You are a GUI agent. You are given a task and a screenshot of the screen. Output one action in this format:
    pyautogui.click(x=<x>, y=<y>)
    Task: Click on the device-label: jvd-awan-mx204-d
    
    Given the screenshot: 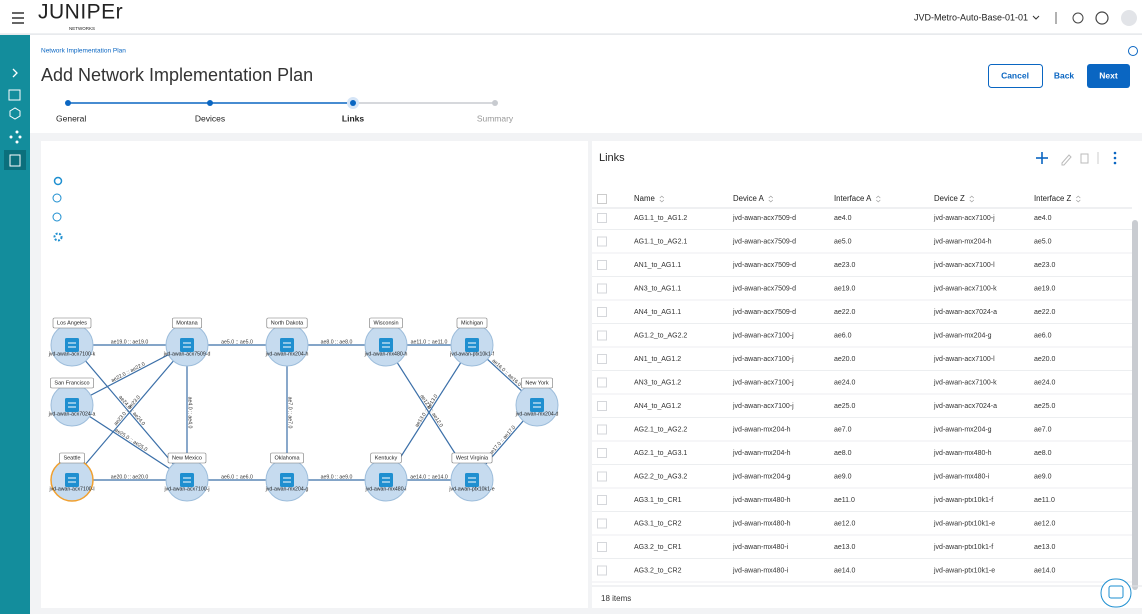 What is the action you would take?
    pyautogui.click(x=537, y=414)
    